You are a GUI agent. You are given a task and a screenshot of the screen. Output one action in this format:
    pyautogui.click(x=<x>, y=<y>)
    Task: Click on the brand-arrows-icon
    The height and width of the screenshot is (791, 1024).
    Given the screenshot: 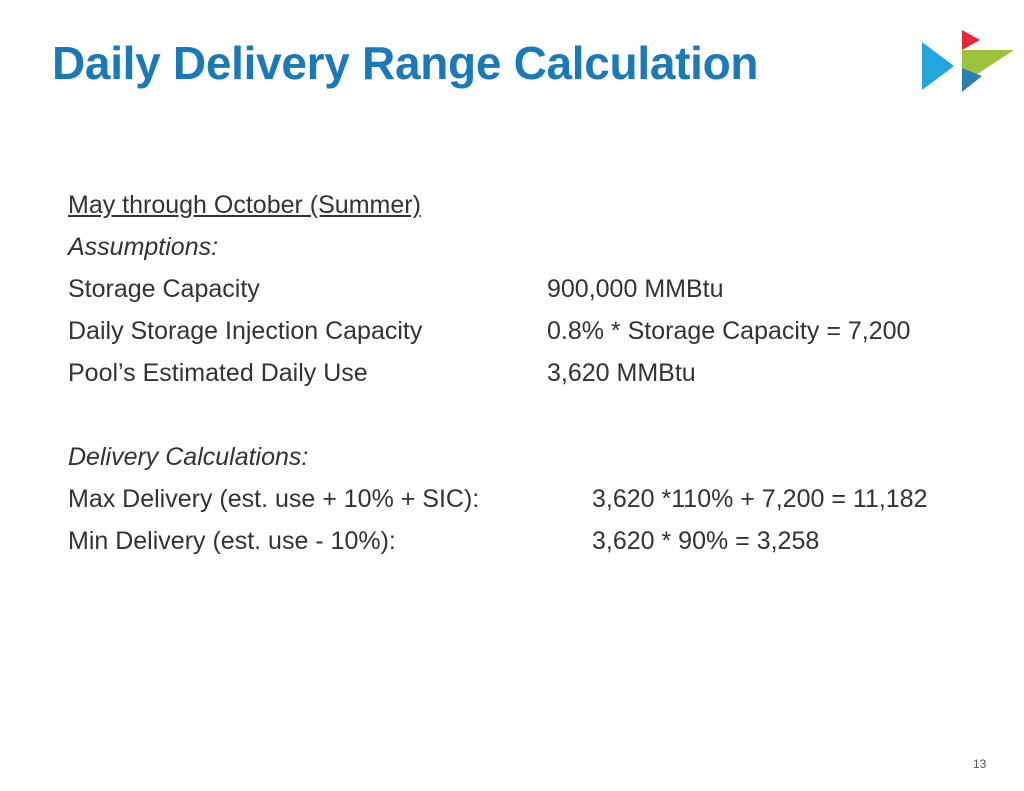 What is the action you would take?
    pyautogui.click(x=968, y=61)
    